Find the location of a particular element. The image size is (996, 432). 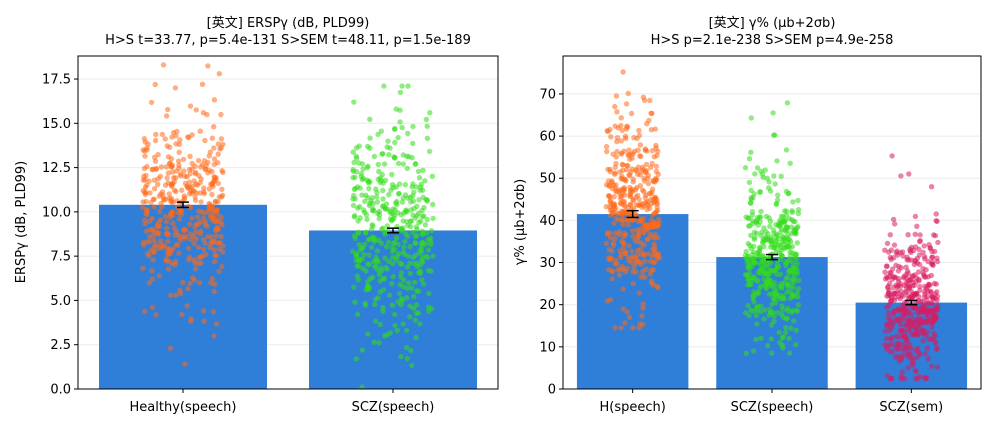

bar is located at coordinates (632, 301).